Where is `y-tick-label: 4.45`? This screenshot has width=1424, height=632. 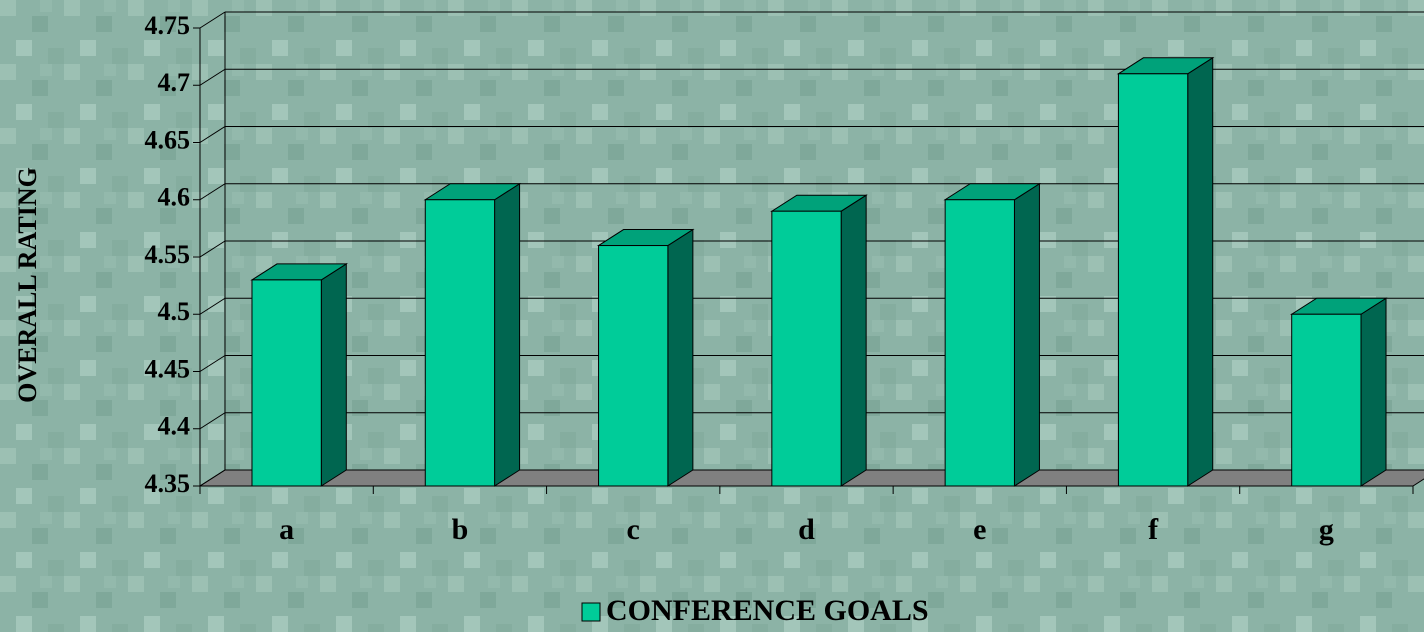
y-tick-label: 4.45 is located at coordinates (168, 368).